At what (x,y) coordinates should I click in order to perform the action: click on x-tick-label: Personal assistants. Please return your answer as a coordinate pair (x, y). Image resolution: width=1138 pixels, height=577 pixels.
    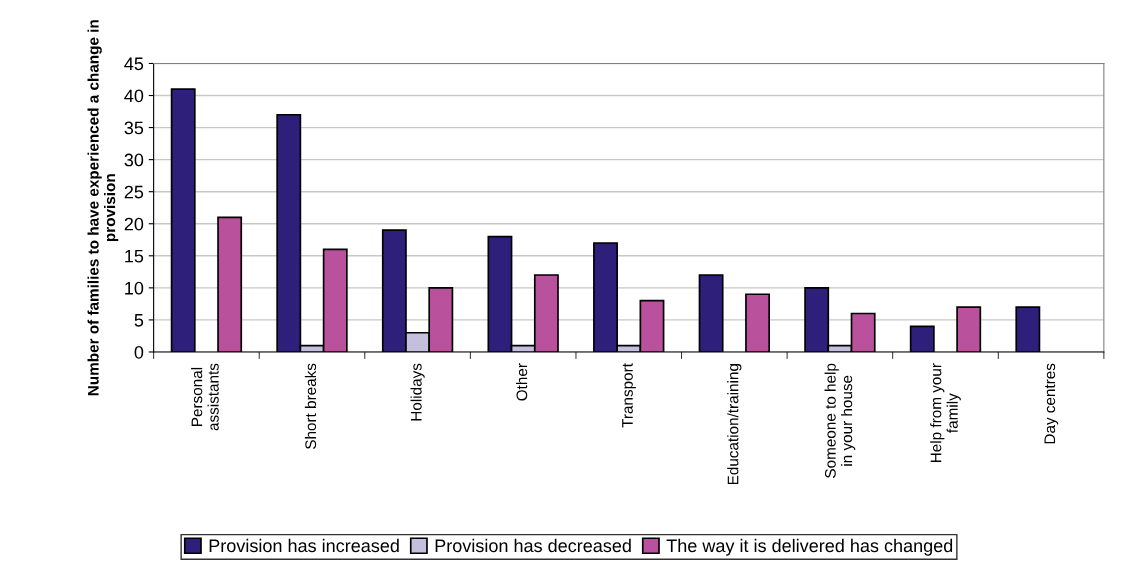
    Looking at the image, I should click on (205, 397).